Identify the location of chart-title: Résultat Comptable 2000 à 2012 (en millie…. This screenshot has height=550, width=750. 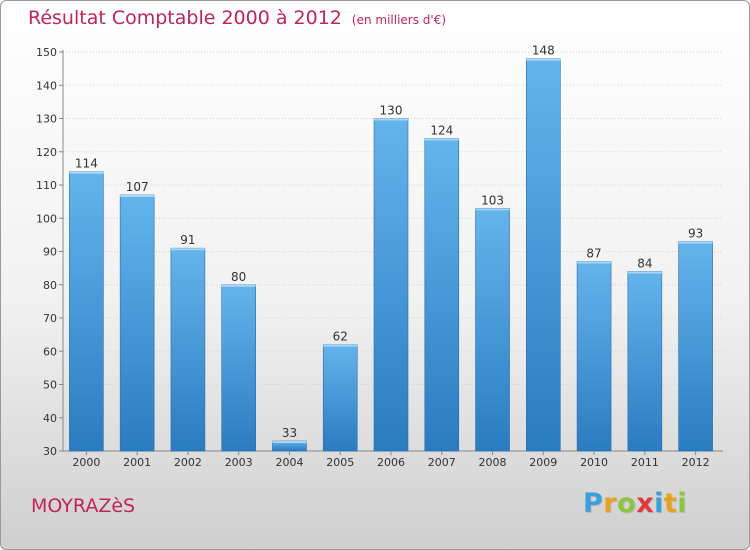
(237, 18).